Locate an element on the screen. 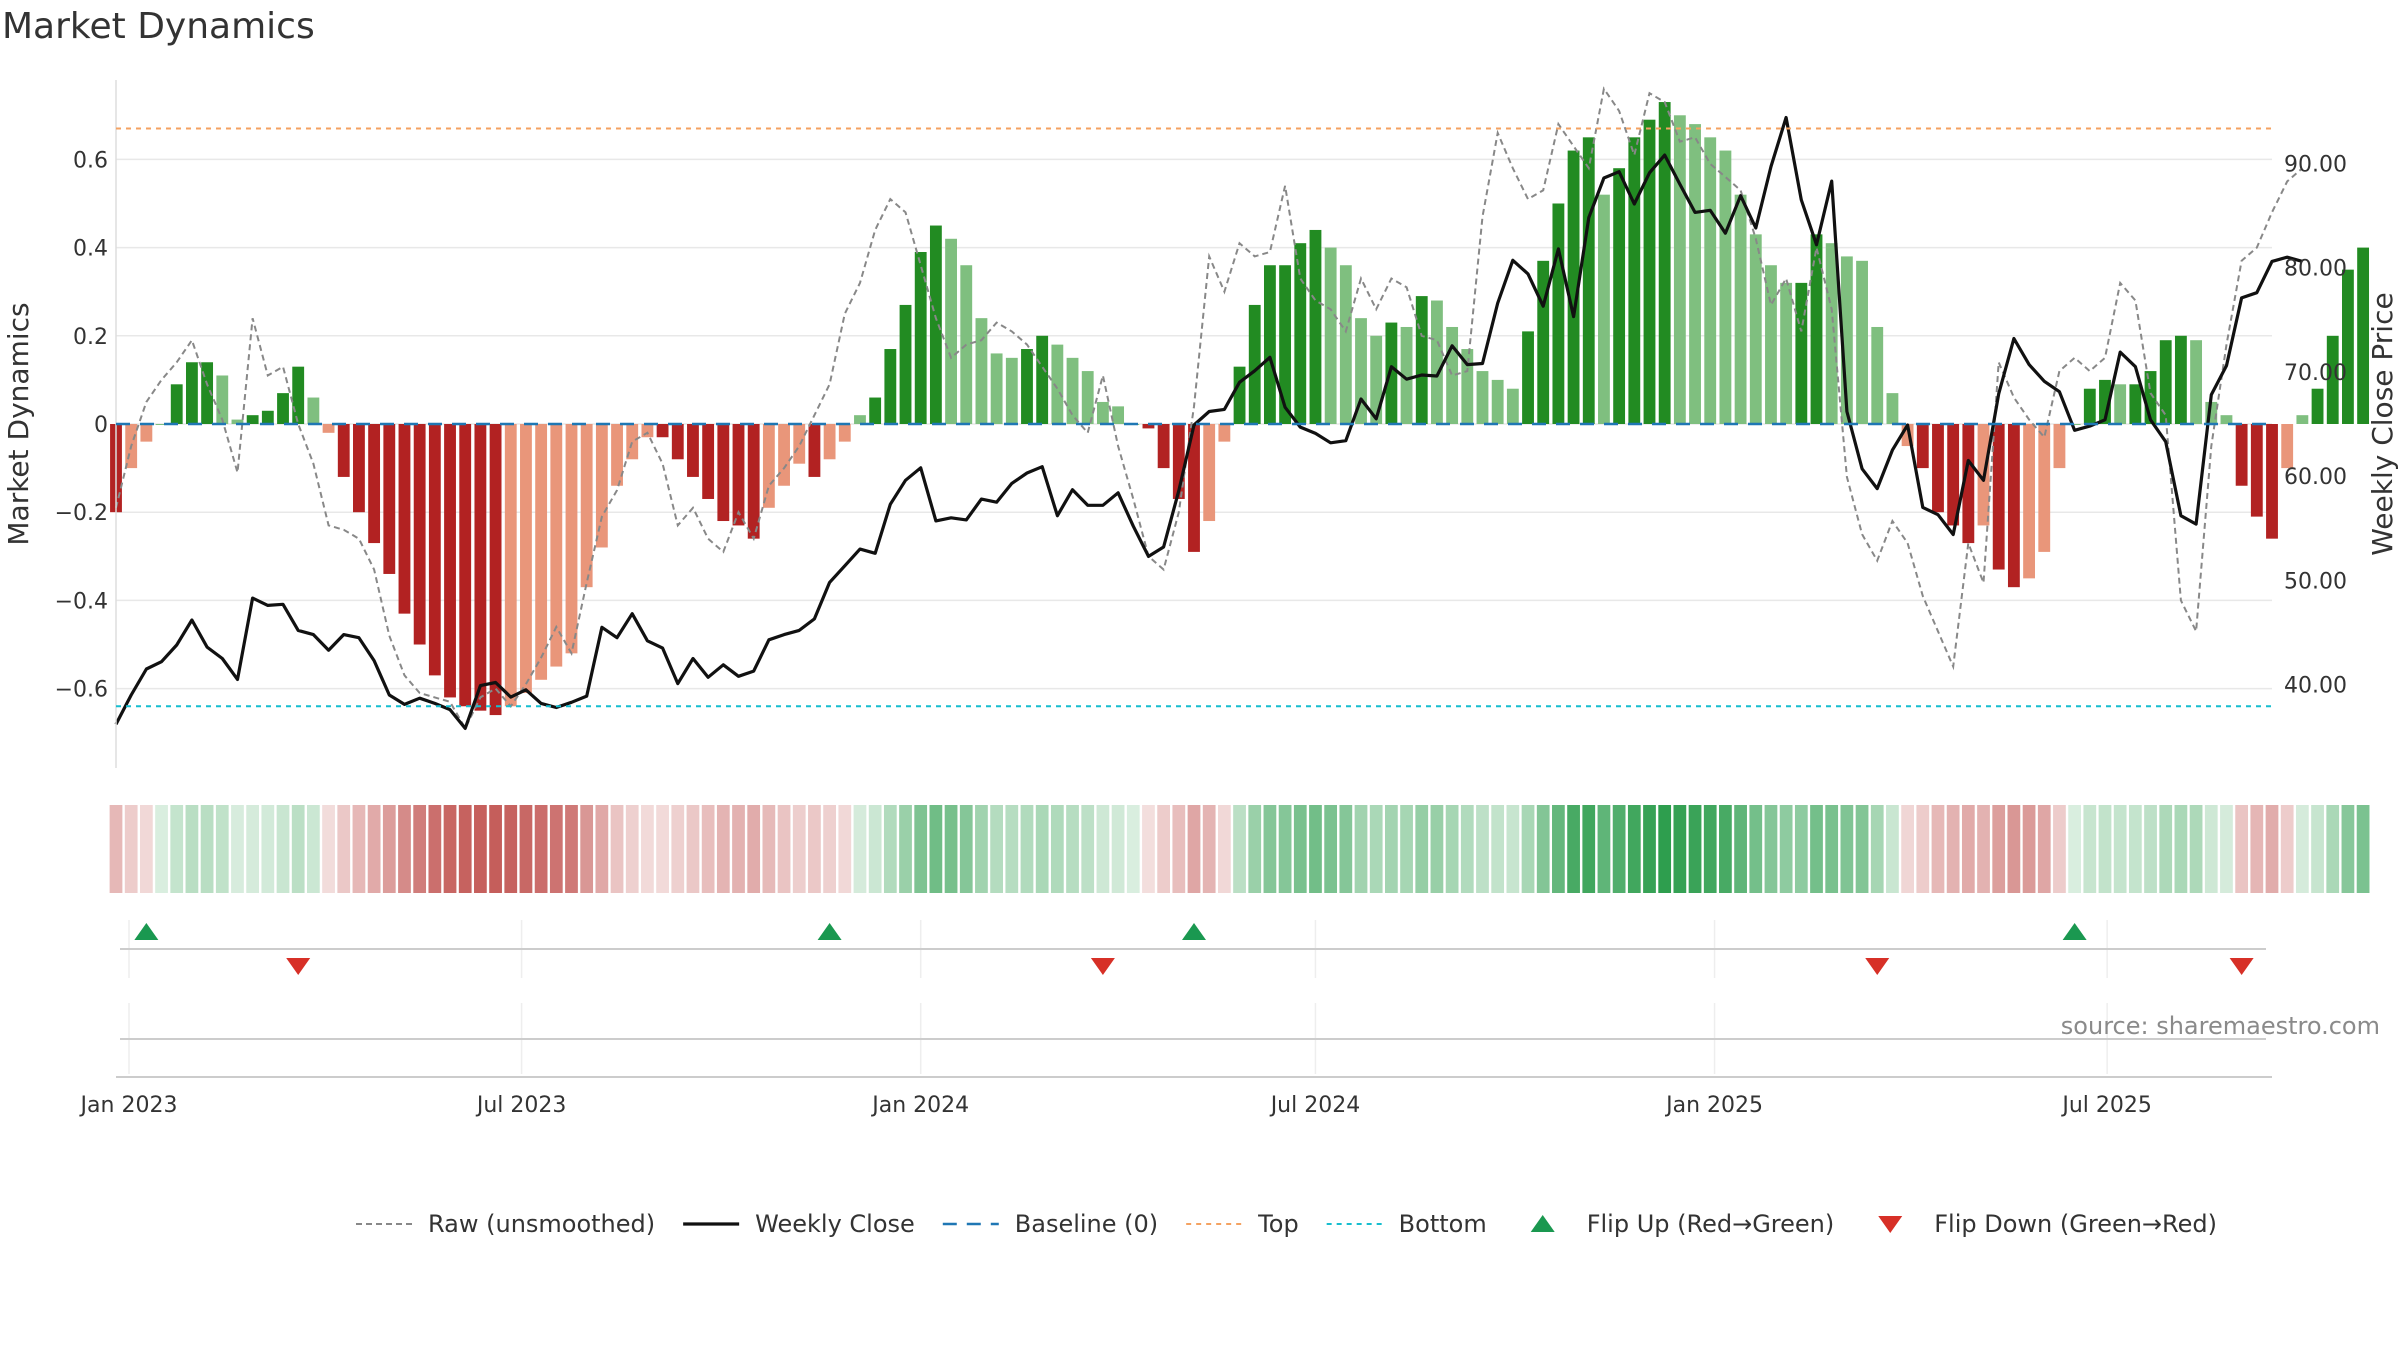 The height and width of the screenshot is (1350, 2400). legend-item-bottom: Bottom is located at coordinates (1406, 1224).